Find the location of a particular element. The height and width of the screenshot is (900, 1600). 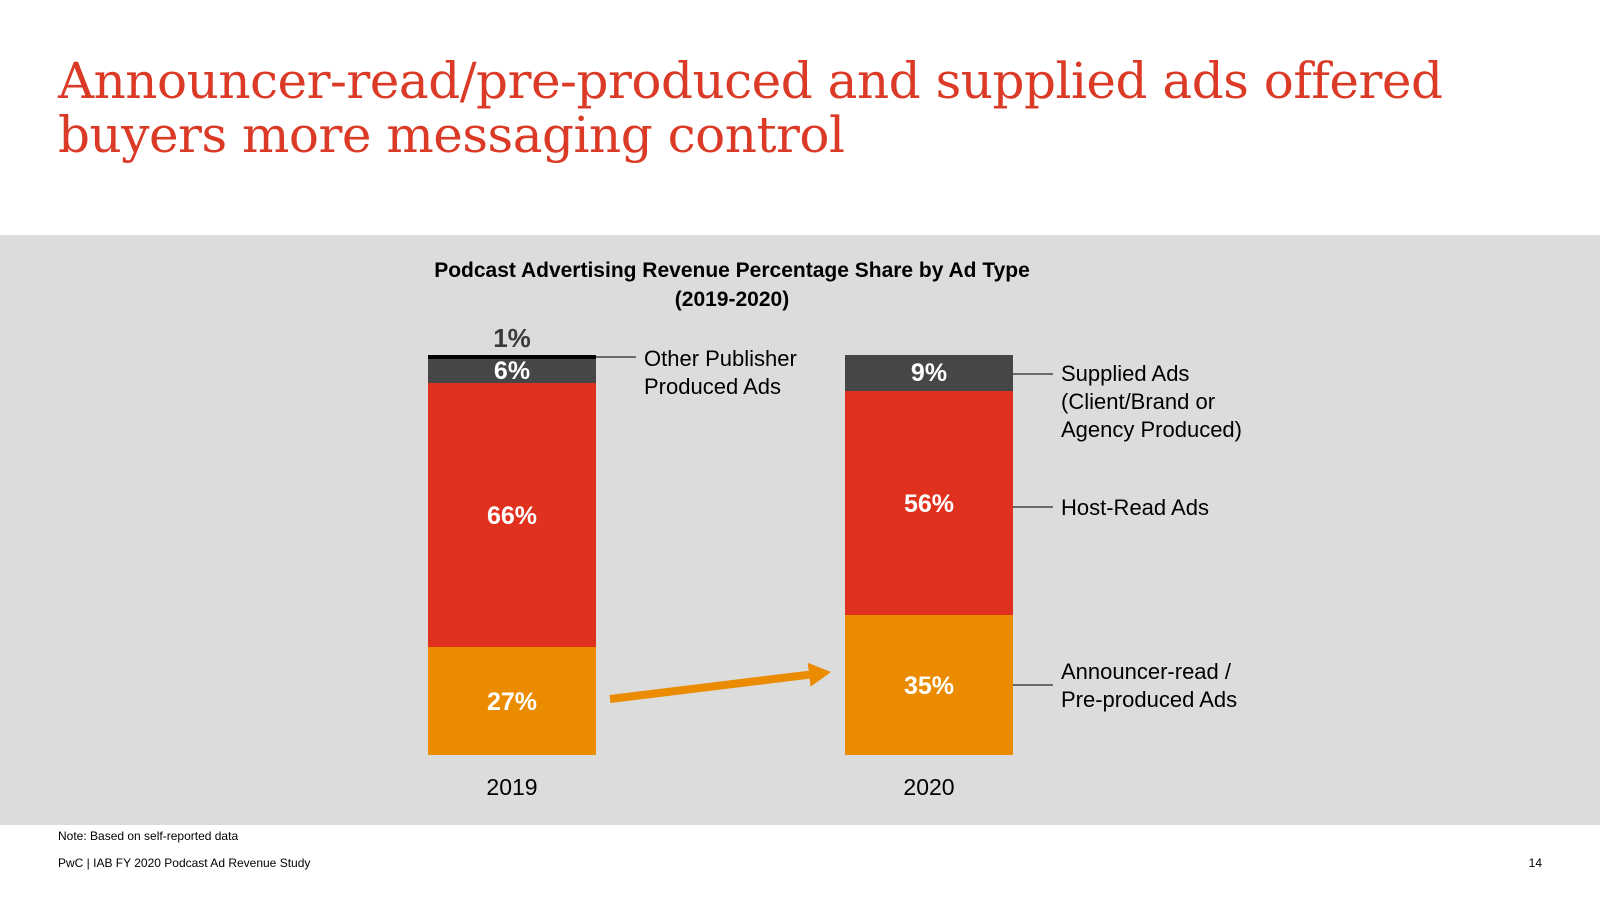

bar-2020-supplied-ads-client-brand-or-agency-produced- is located at coordinates (929, 373).